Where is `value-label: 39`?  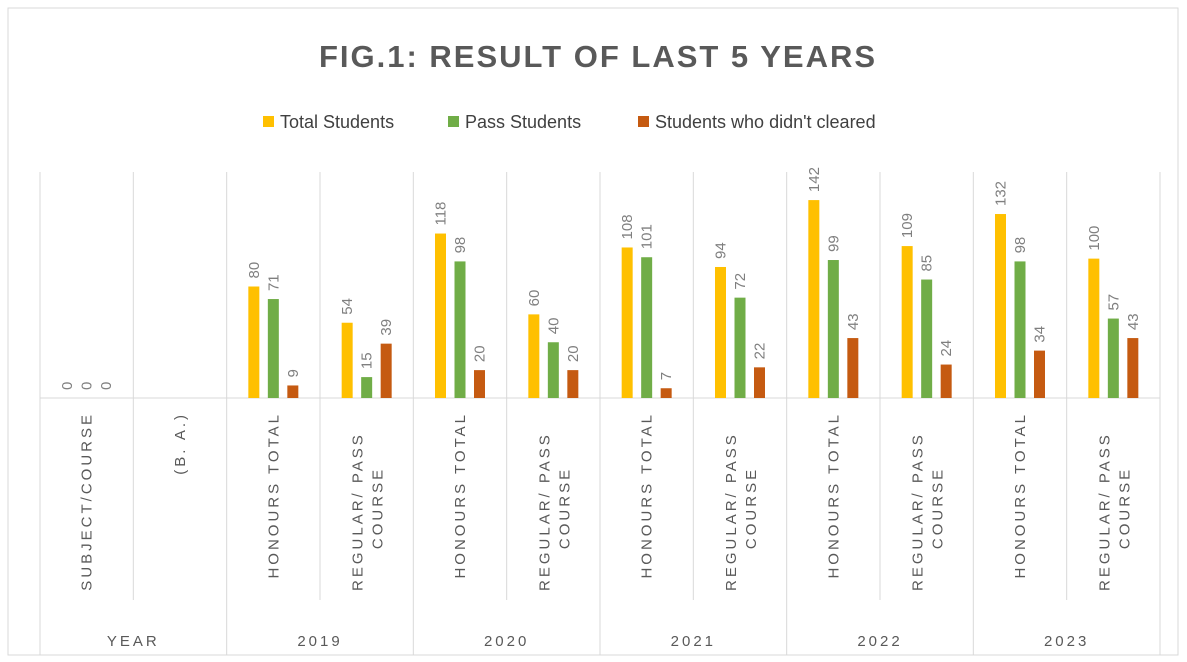 value-label: 39 is located at coordinates (386, 327).